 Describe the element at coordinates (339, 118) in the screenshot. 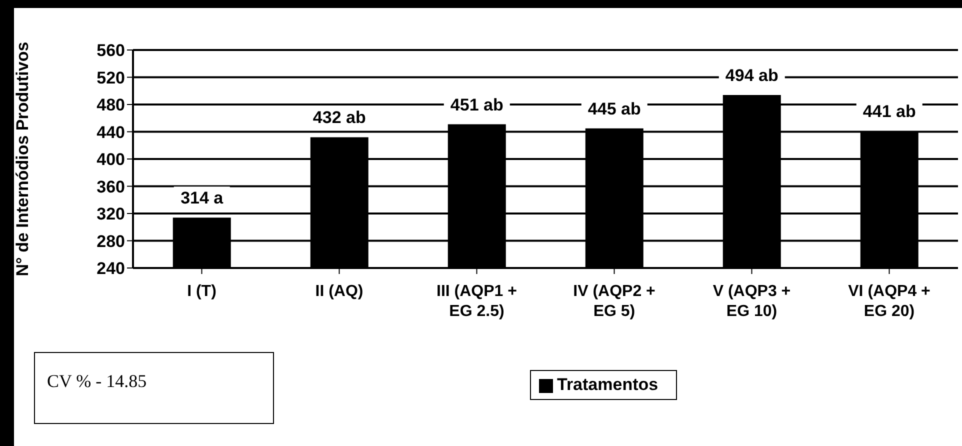

I see `data-label: 432 ab` at that location.